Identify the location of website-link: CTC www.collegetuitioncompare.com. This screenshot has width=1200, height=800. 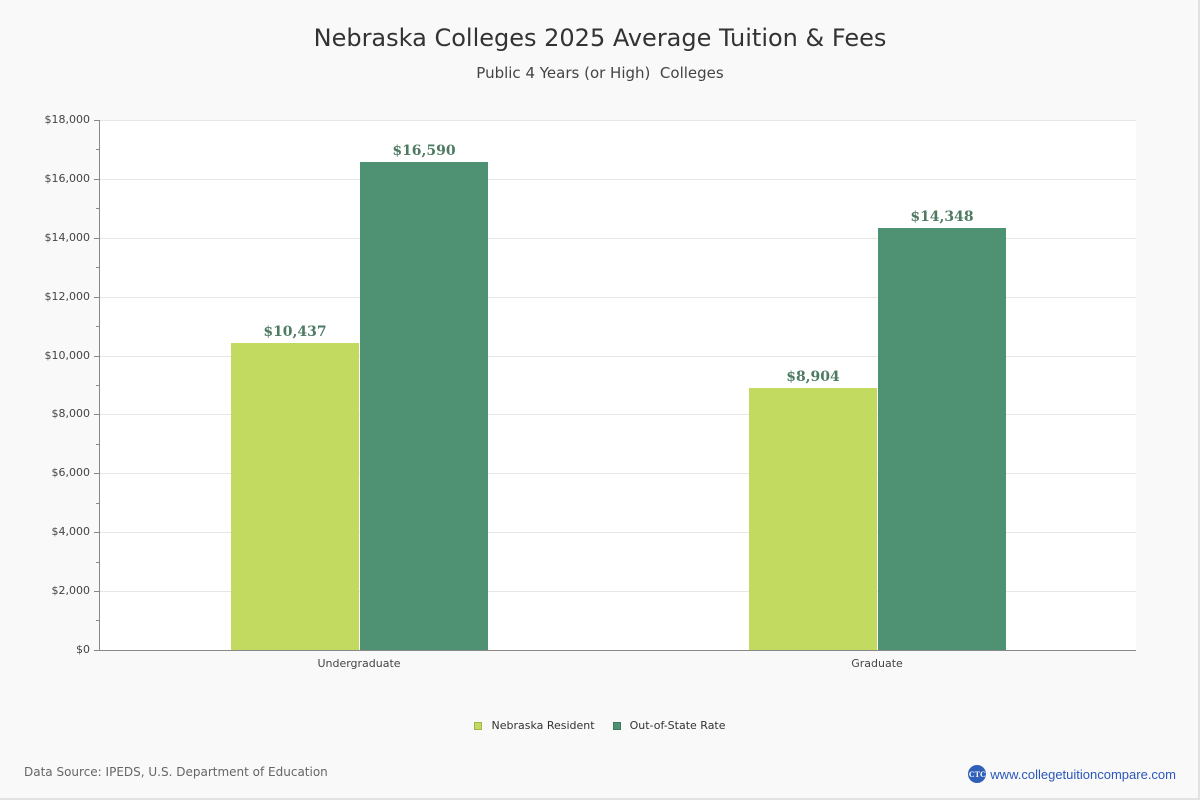
(1072, 774).